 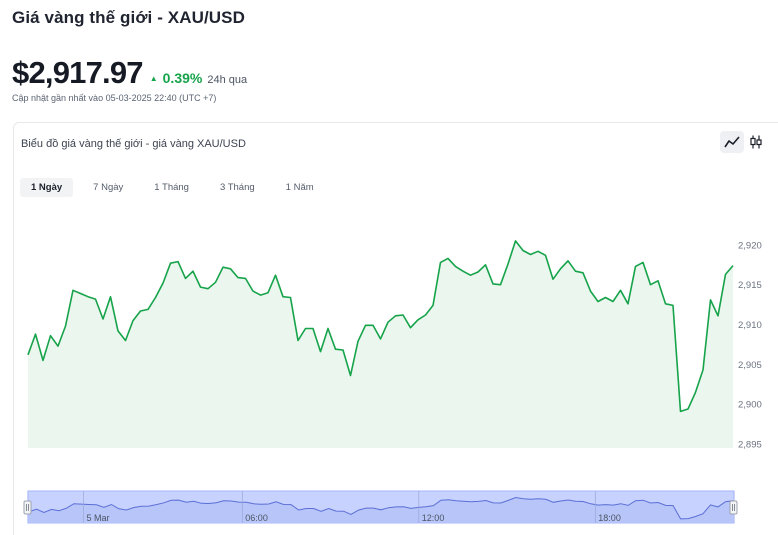 I want to click on line-chart-button, so click(x=732, y=142).